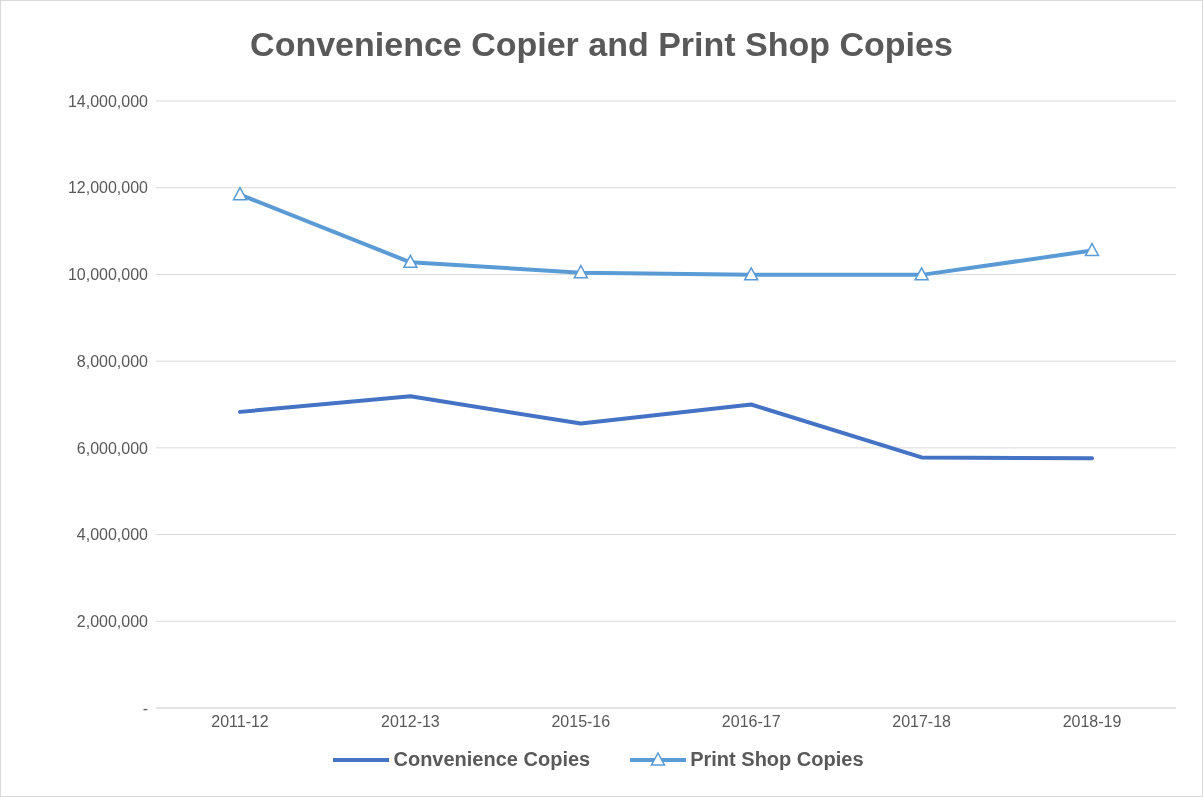 The image size is (1203, 797). I want to click on y-tick-label: 12,000,000, so click(108, 188).